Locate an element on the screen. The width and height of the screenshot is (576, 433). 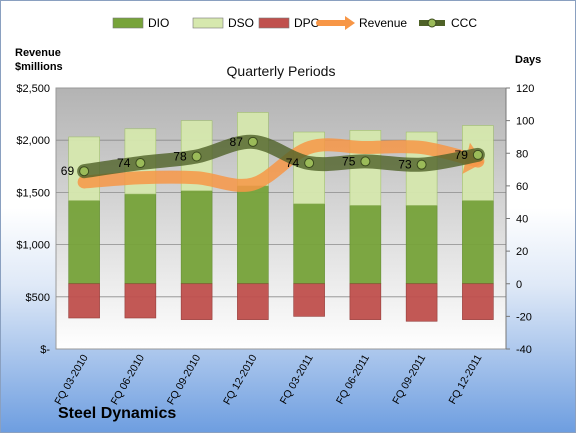
right-tick-label: 80 is located at coordinates (522, 154).